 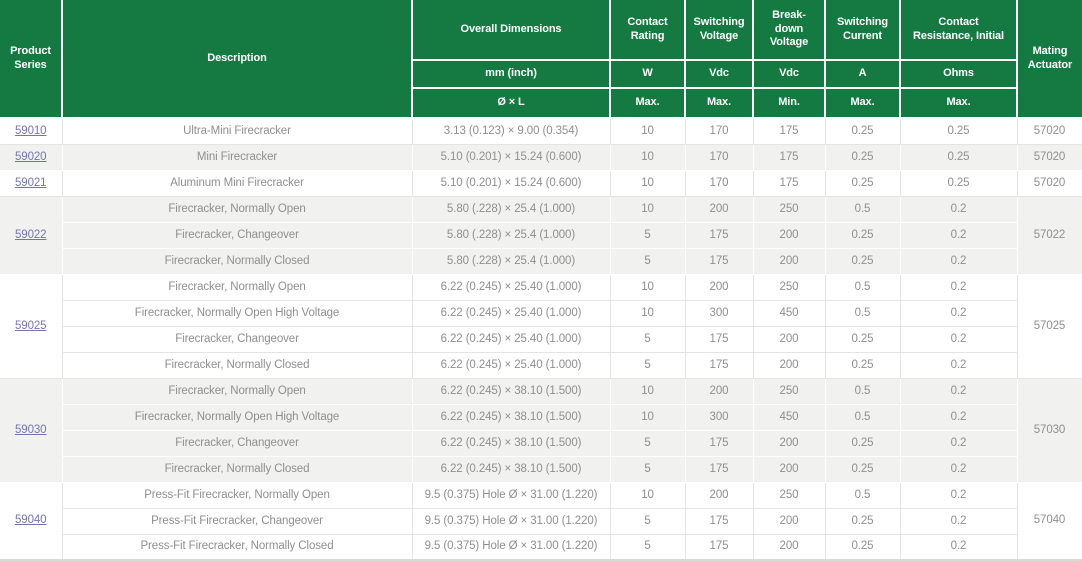 I want to click on description-cell: Press-Fit Firecracker, Normally Closed, so click(x=237, y=547).